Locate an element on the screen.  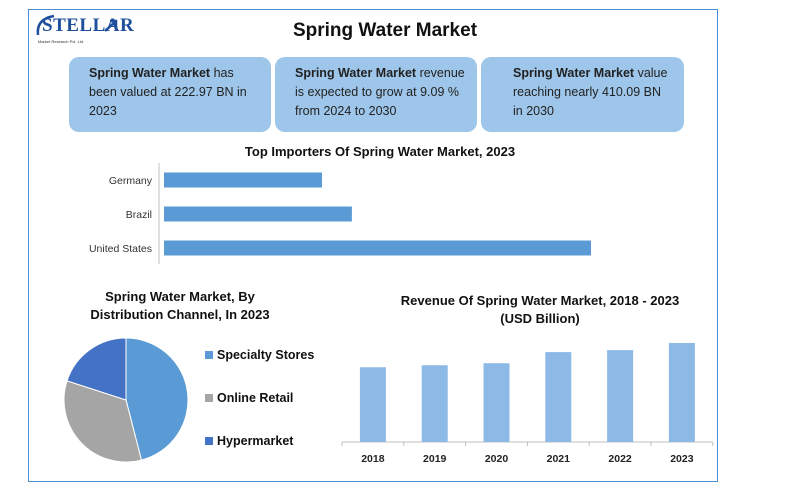
legend-item-hypermarket: Hypermarket is located at coordinates (249, 441).